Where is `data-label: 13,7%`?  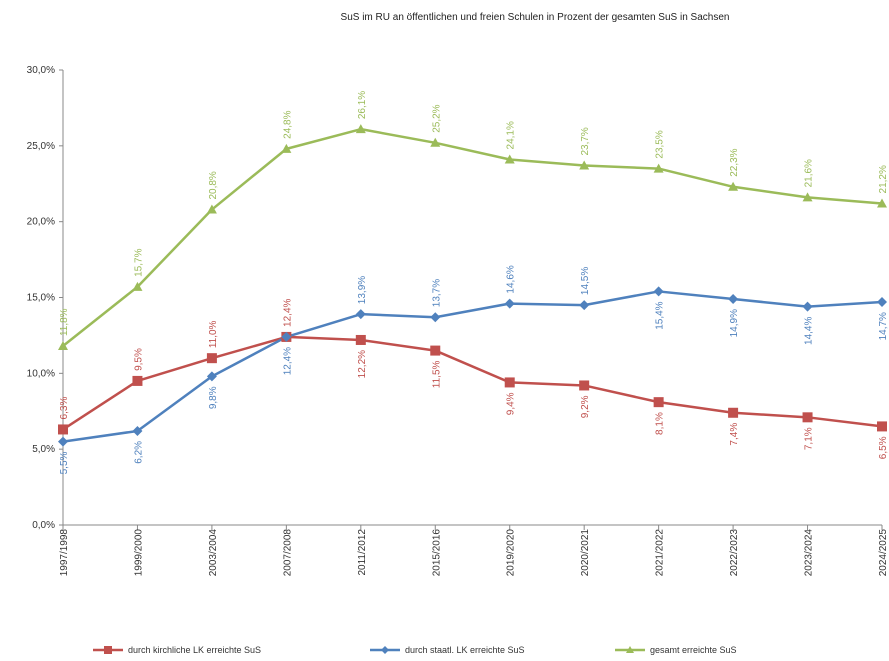 data-label: 13,7% is located at coordinates (436, 293).